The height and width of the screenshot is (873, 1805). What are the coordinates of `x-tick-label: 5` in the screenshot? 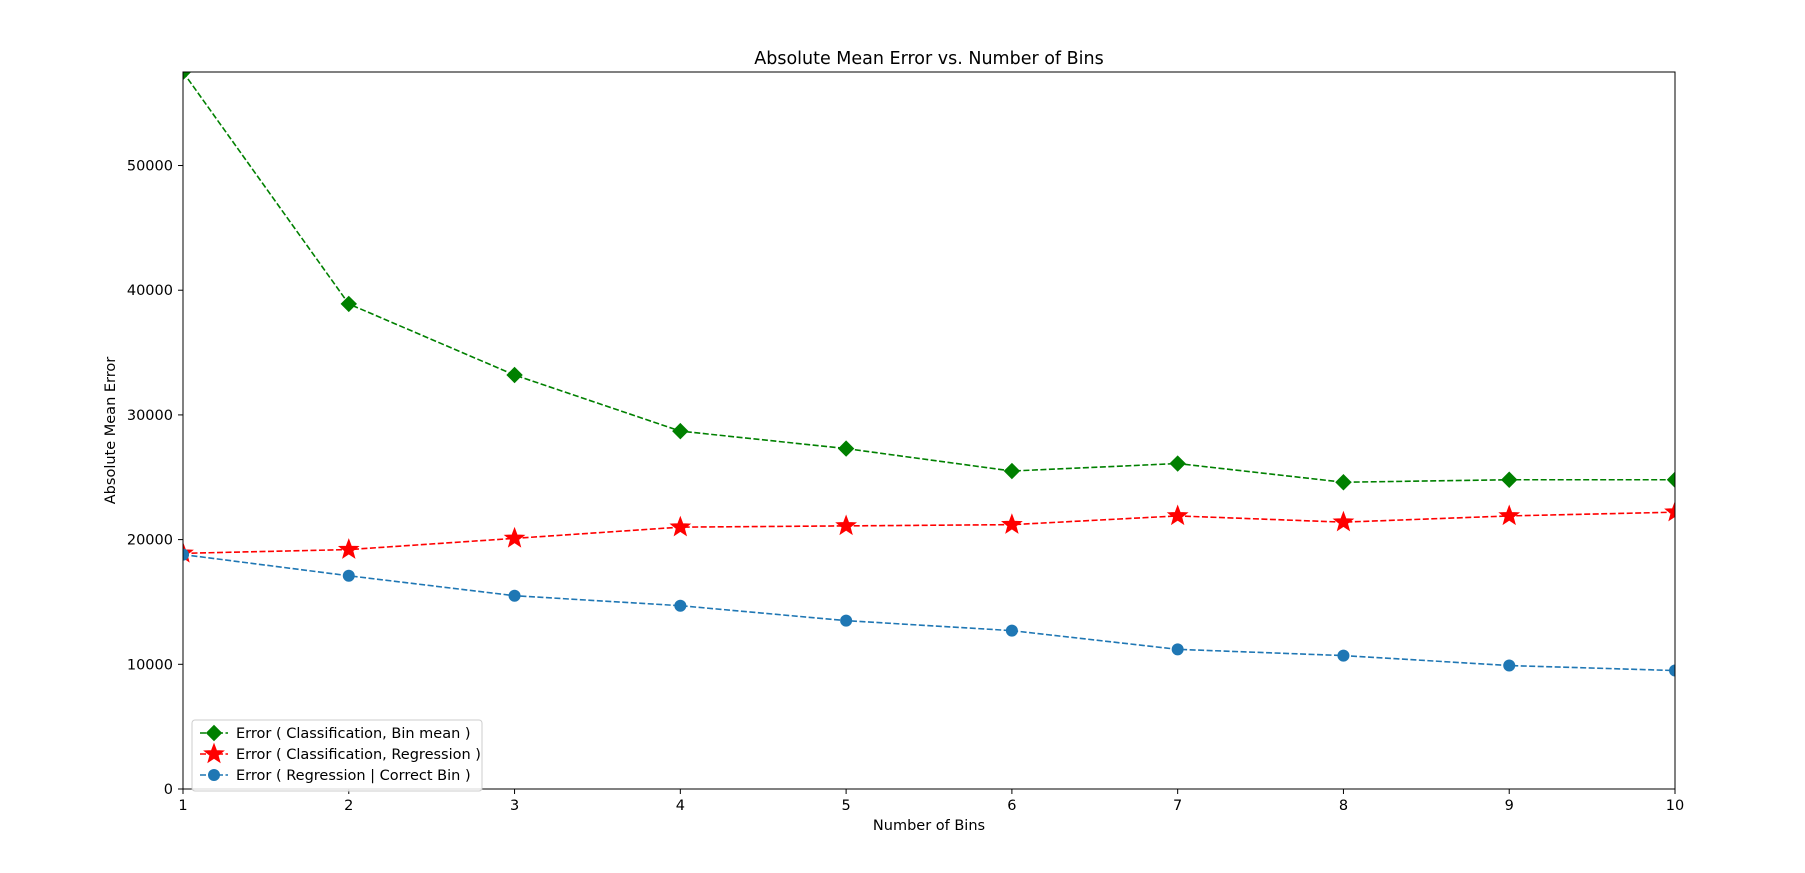 It's located at (845, 806).